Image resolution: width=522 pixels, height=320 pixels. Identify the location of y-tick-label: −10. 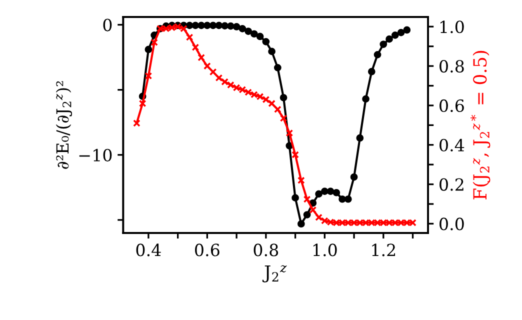
(95, 155).